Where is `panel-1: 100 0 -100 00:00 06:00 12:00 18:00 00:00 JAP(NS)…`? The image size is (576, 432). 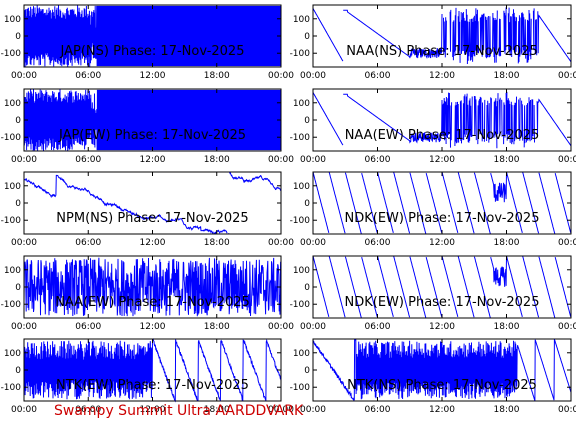 panel-1: 100 0 -100 00:00 06:00 12:00 18:00 00:00 JAP(NS)… is located at coordinates (147, 42).